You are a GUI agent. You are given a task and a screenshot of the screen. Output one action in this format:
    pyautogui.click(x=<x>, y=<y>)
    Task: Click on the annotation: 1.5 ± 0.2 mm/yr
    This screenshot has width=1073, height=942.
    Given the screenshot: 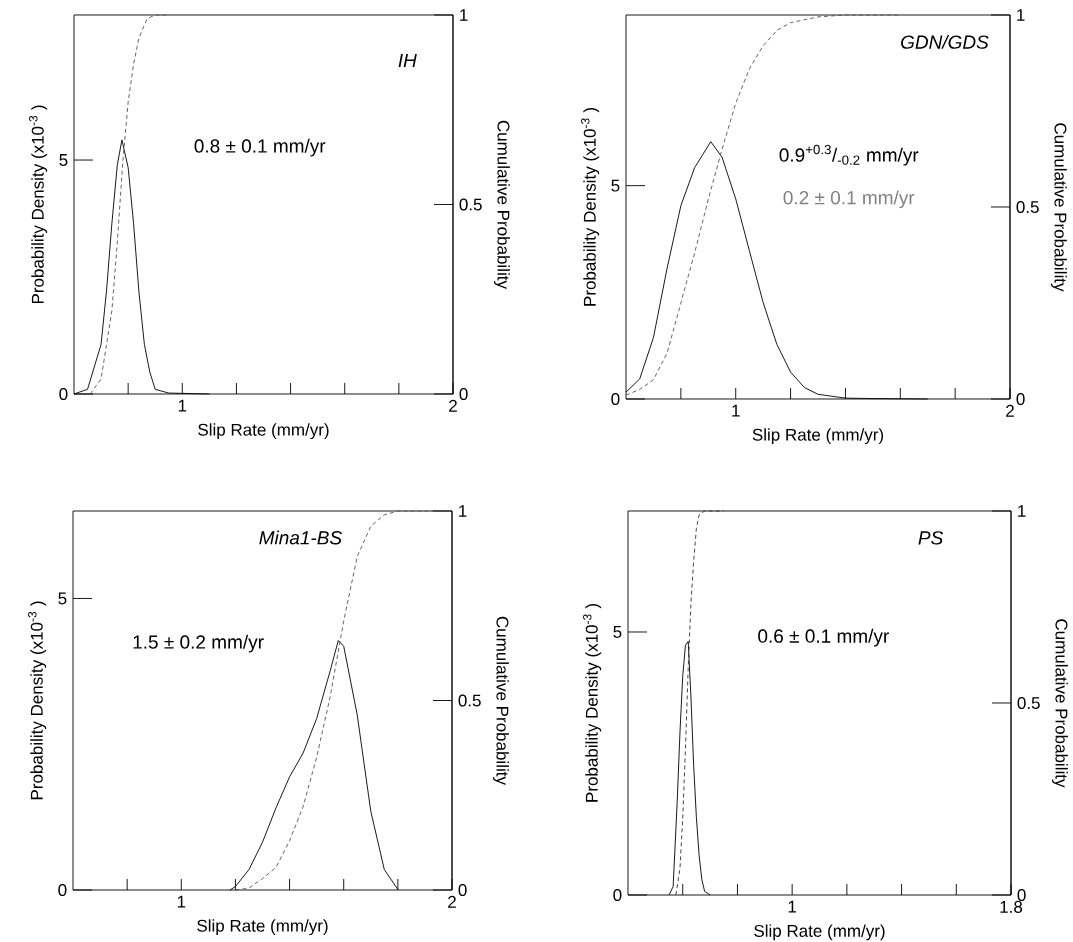 What is the action you would take?
    pyautogui.click(x=198, y=643)
    